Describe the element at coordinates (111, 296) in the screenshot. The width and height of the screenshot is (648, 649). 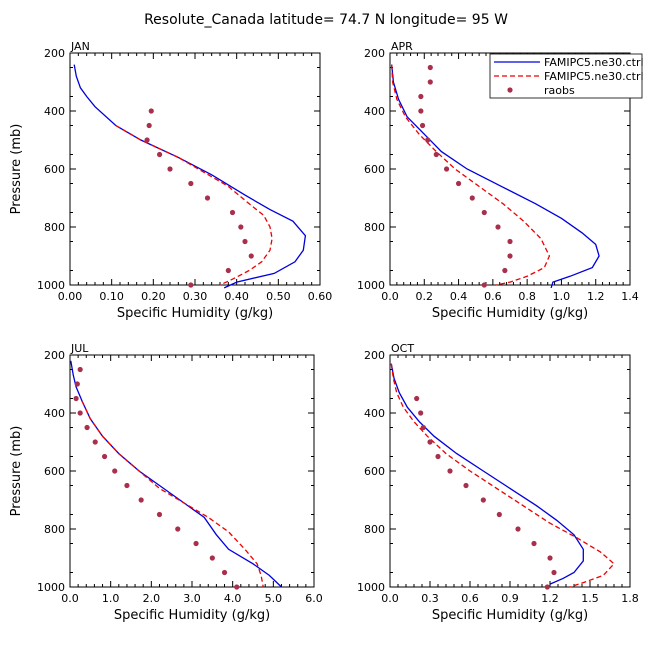
I see `x-tick-label: 0.10` at that location.